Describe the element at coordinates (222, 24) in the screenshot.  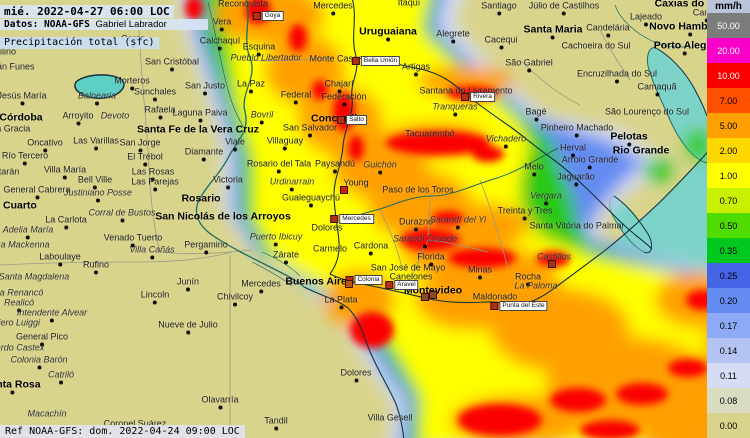
I see `city-label: Vera` at that location.